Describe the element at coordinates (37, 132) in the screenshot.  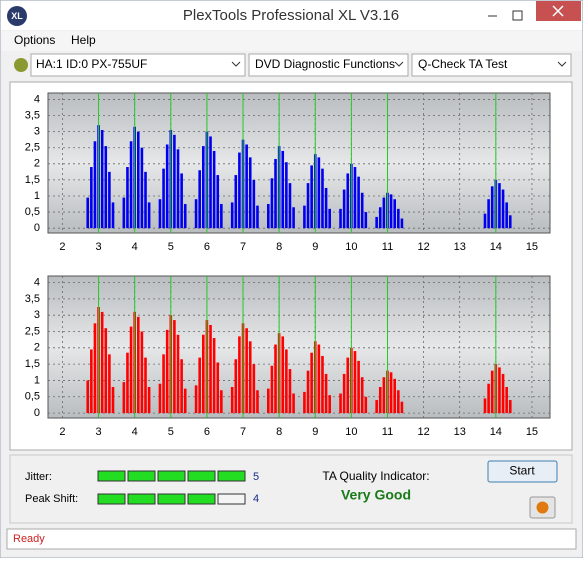
I see `y-tick-label: 3` at that location.